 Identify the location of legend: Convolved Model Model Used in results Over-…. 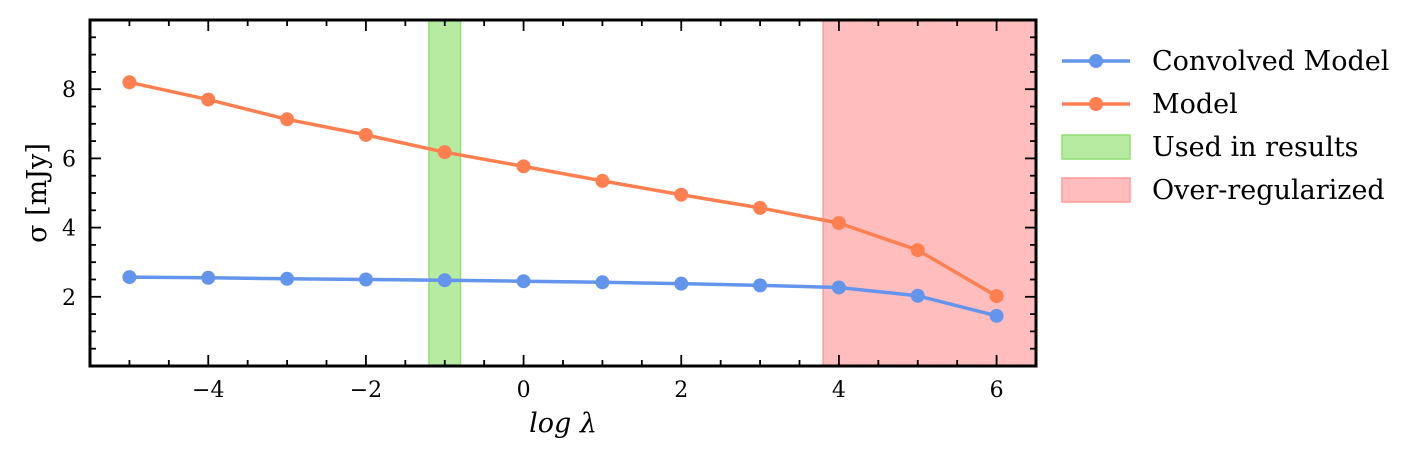
(1225, 126).